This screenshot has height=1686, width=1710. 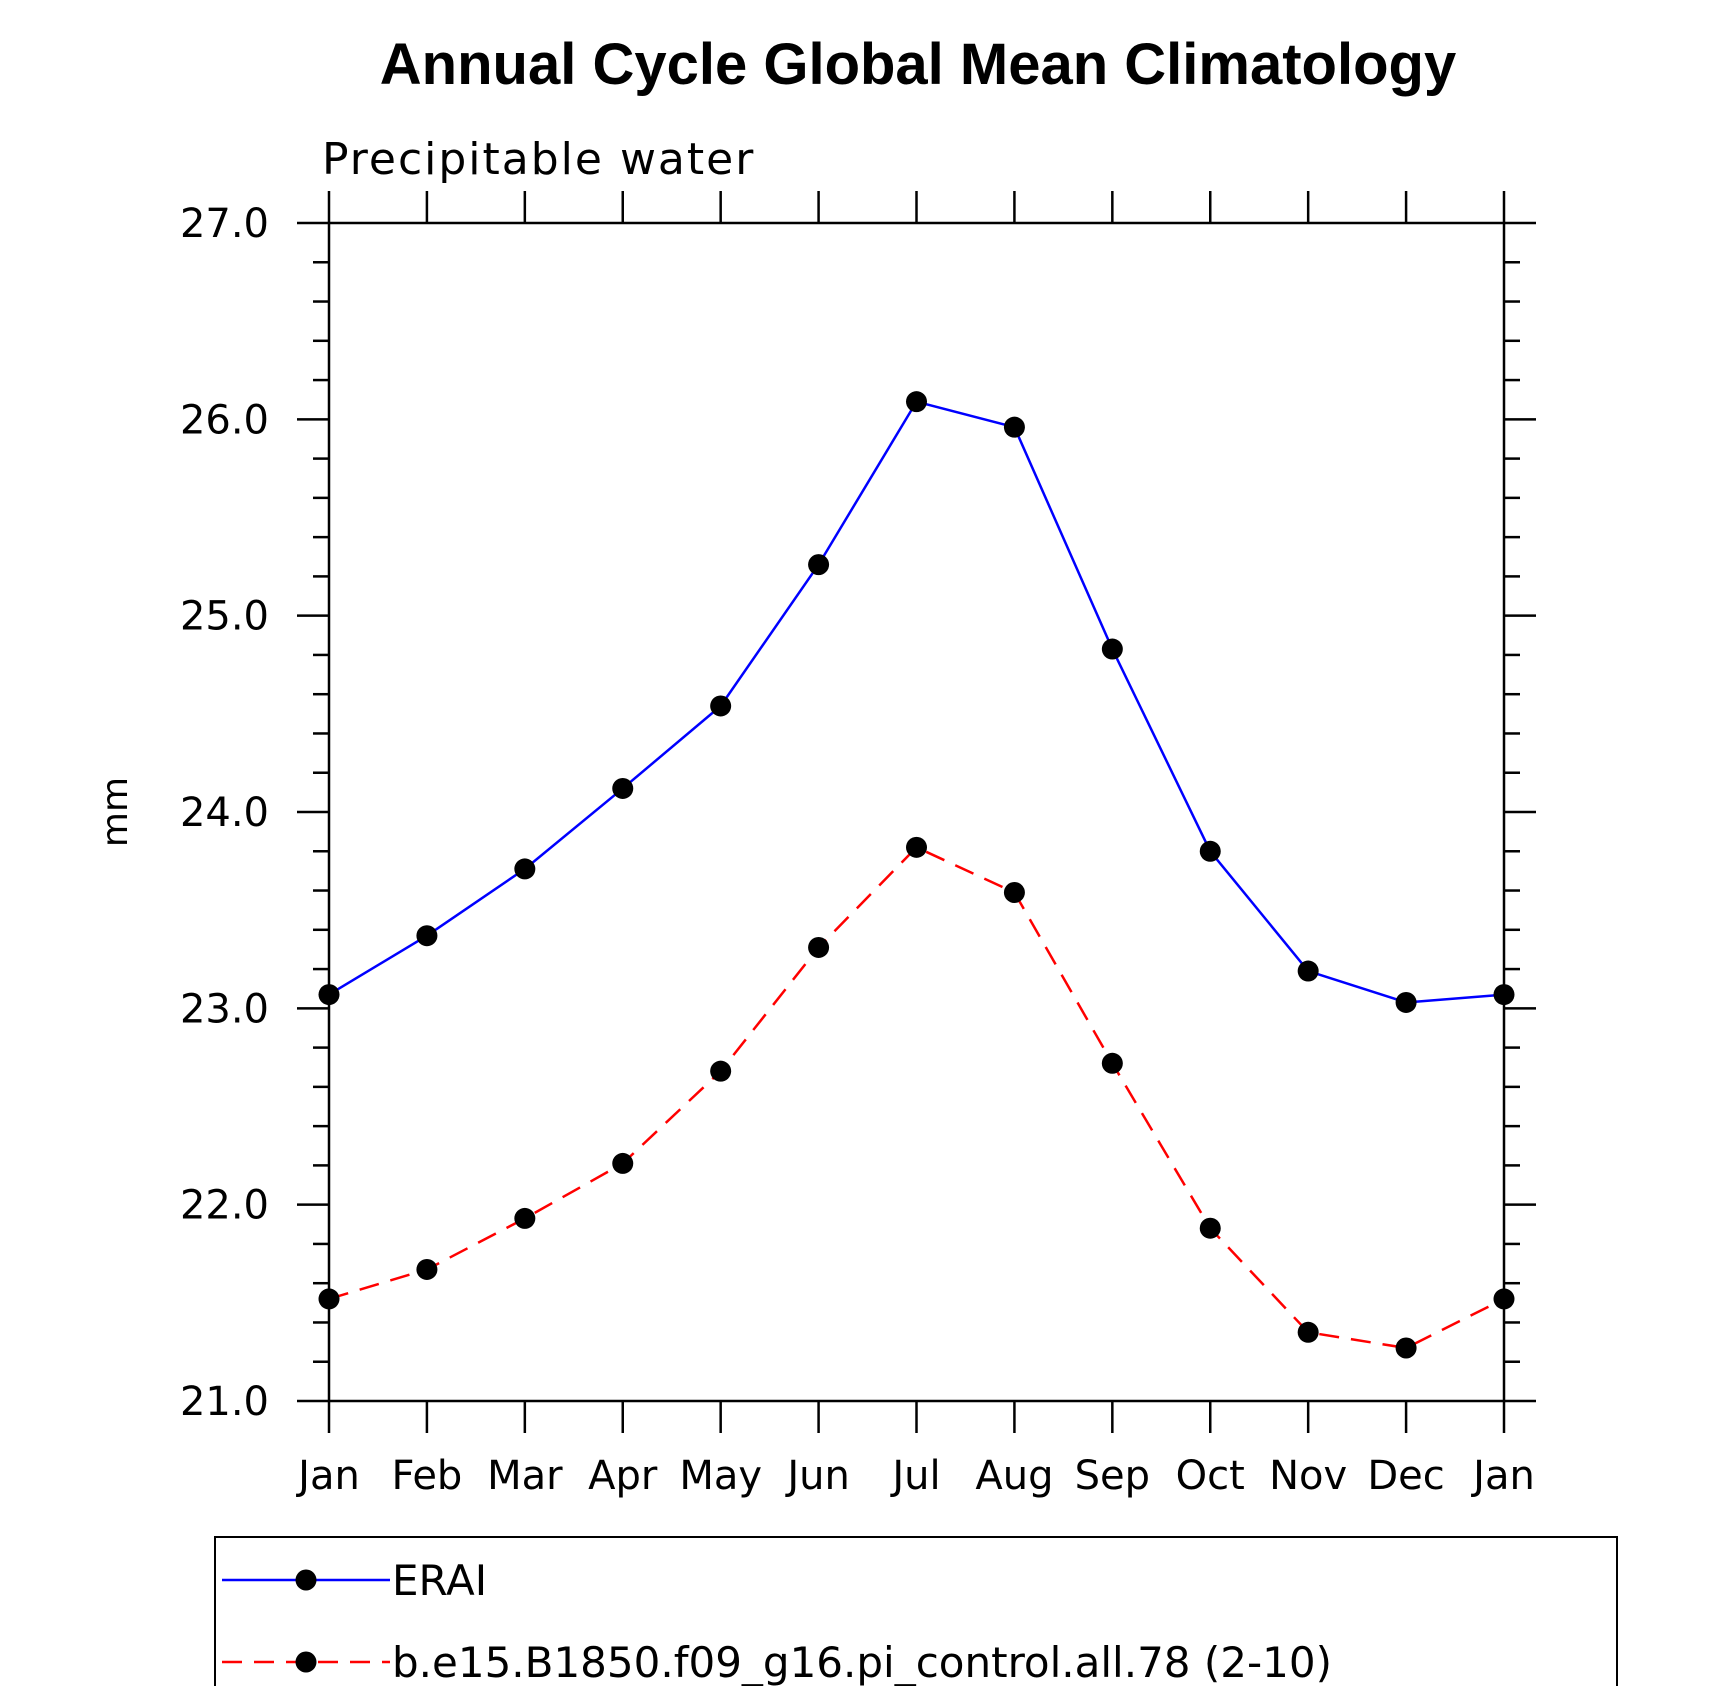 I want to click on x-tick-label: Apr, so click(x=623, y=1476).